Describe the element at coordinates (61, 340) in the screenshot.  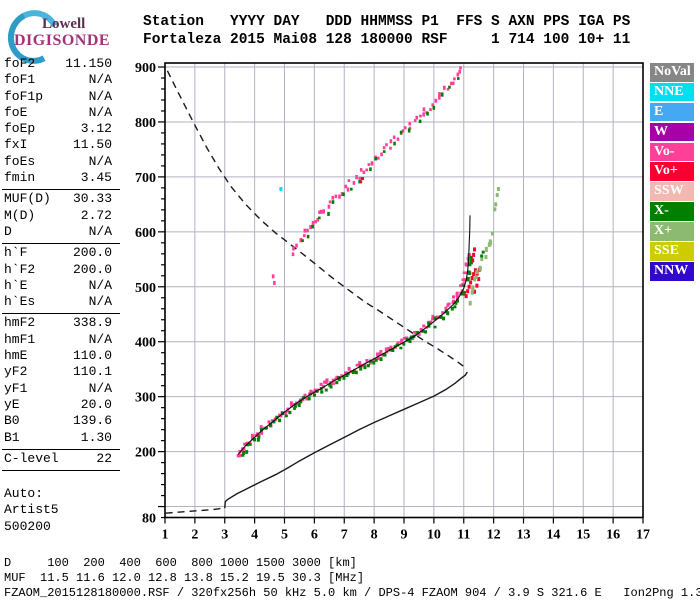
I see `param-row-hmF1: hmF1 N/A` at that location.